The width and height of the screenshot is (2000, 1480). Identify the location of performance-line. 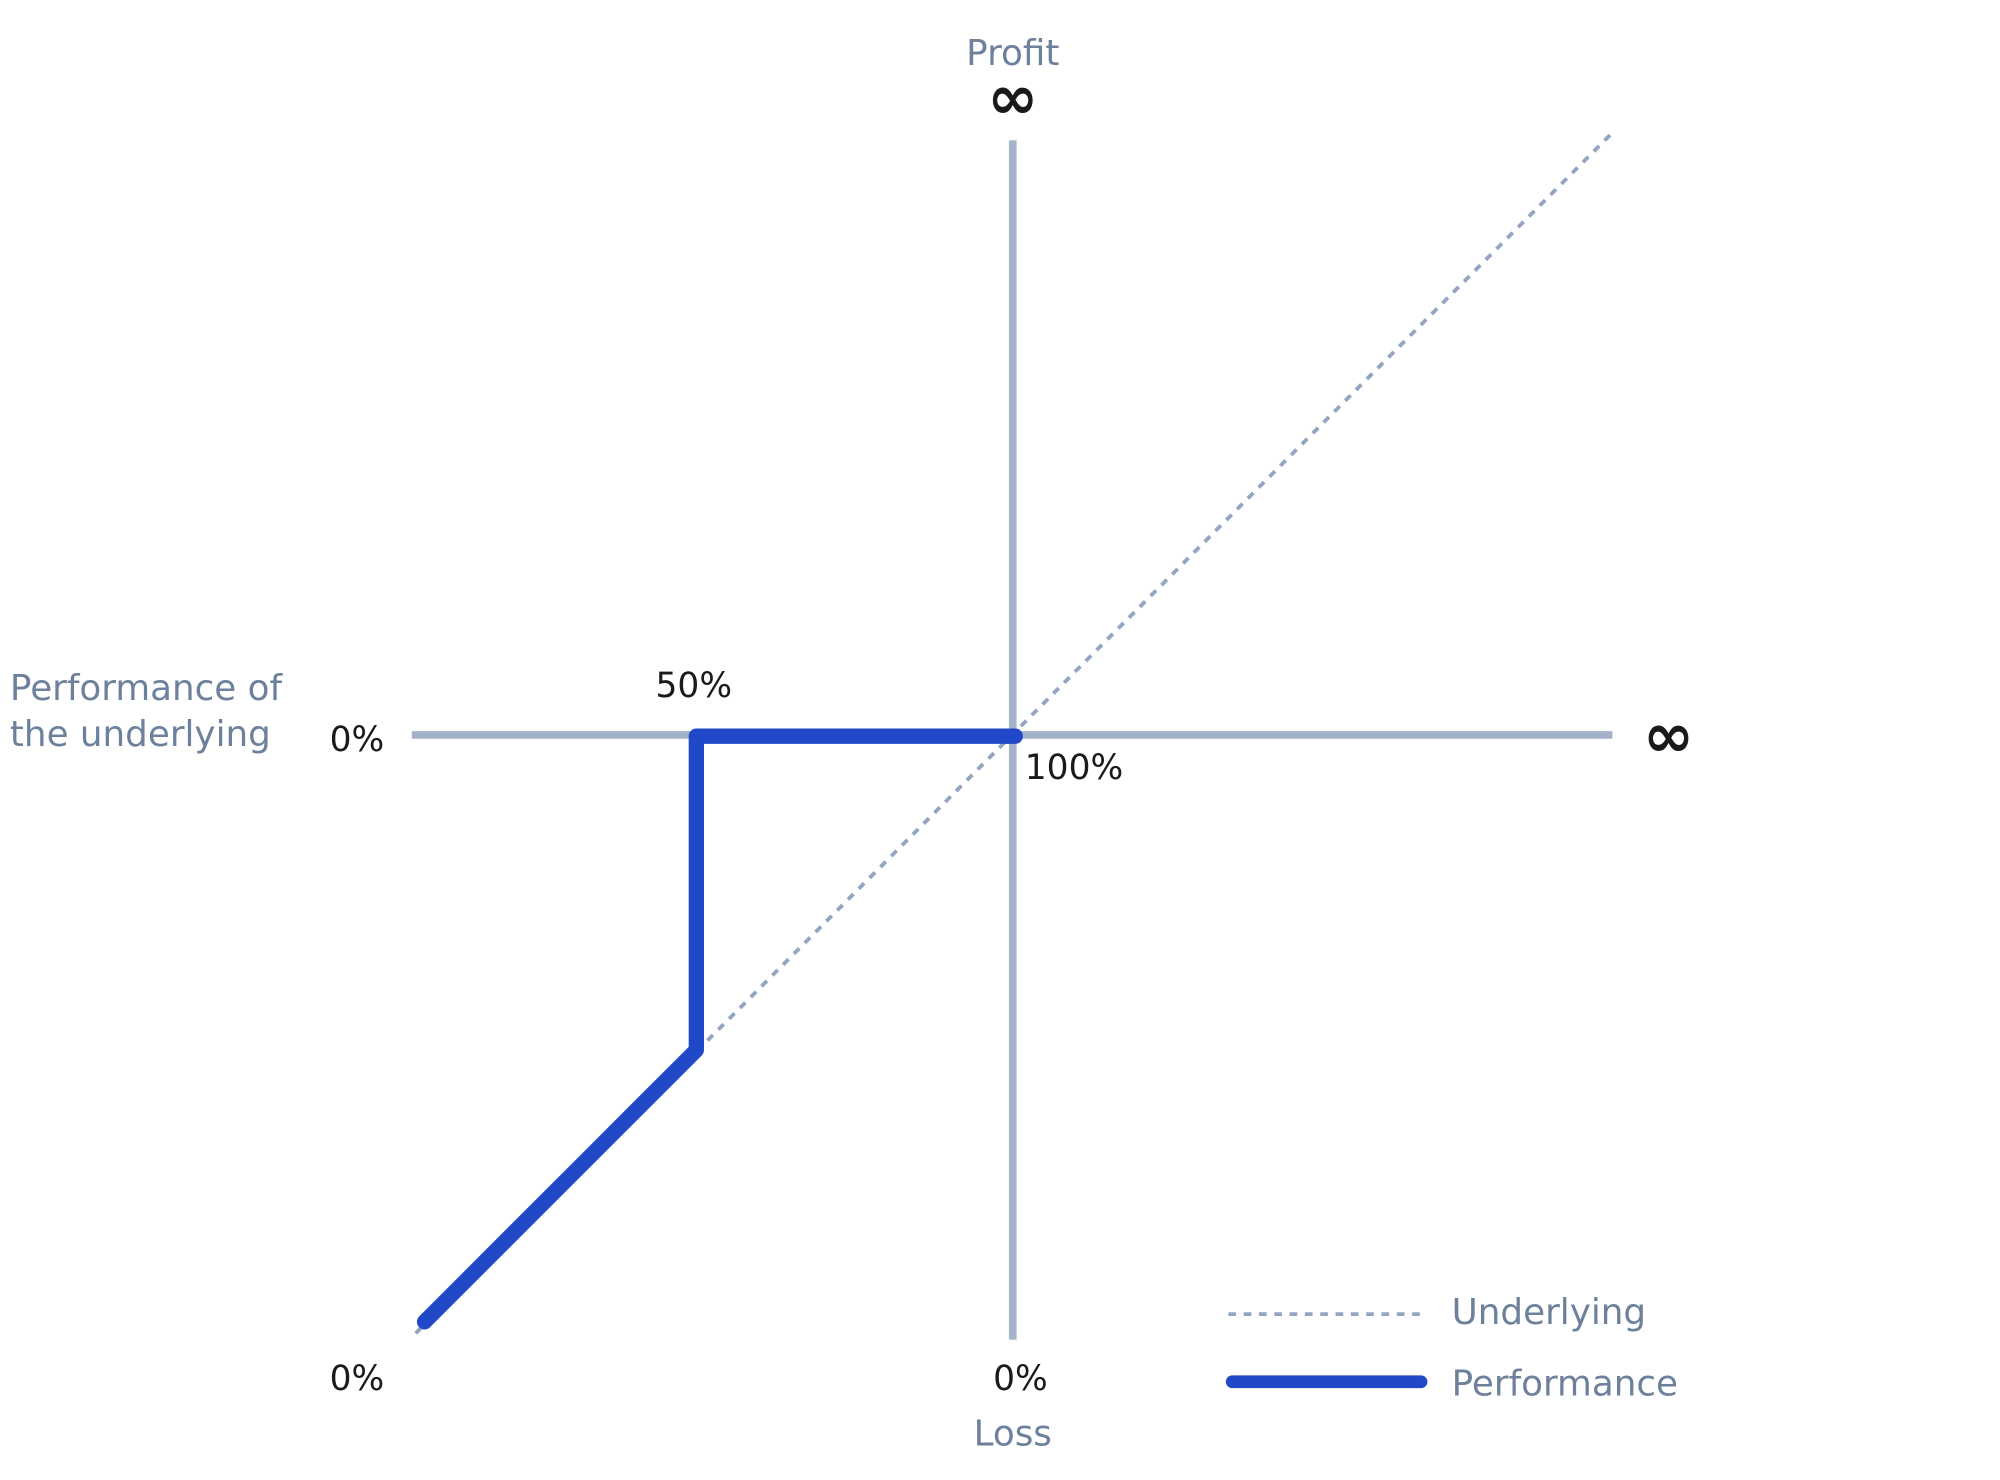
(719, 1029).